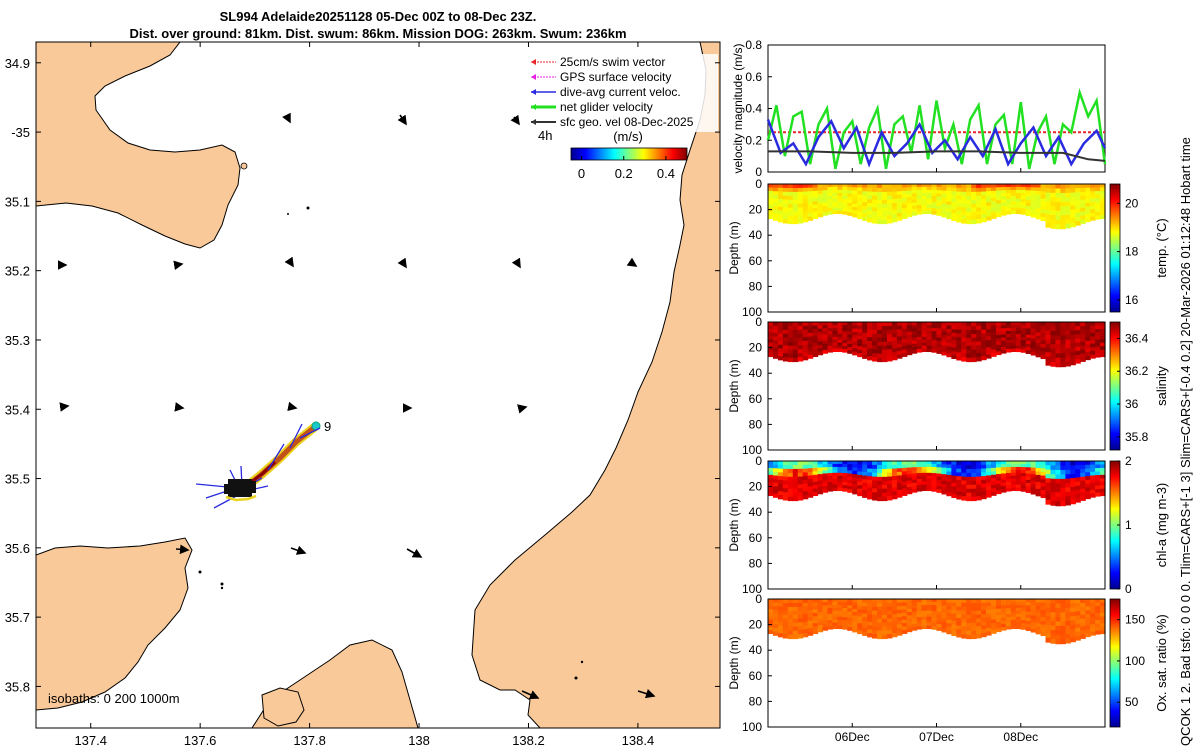 This screenshot has height=755, width=1200. Describe the element at coordinates (734, 524) in the screenshot. I see `profile-ylabel: Depth (m)` at that location.